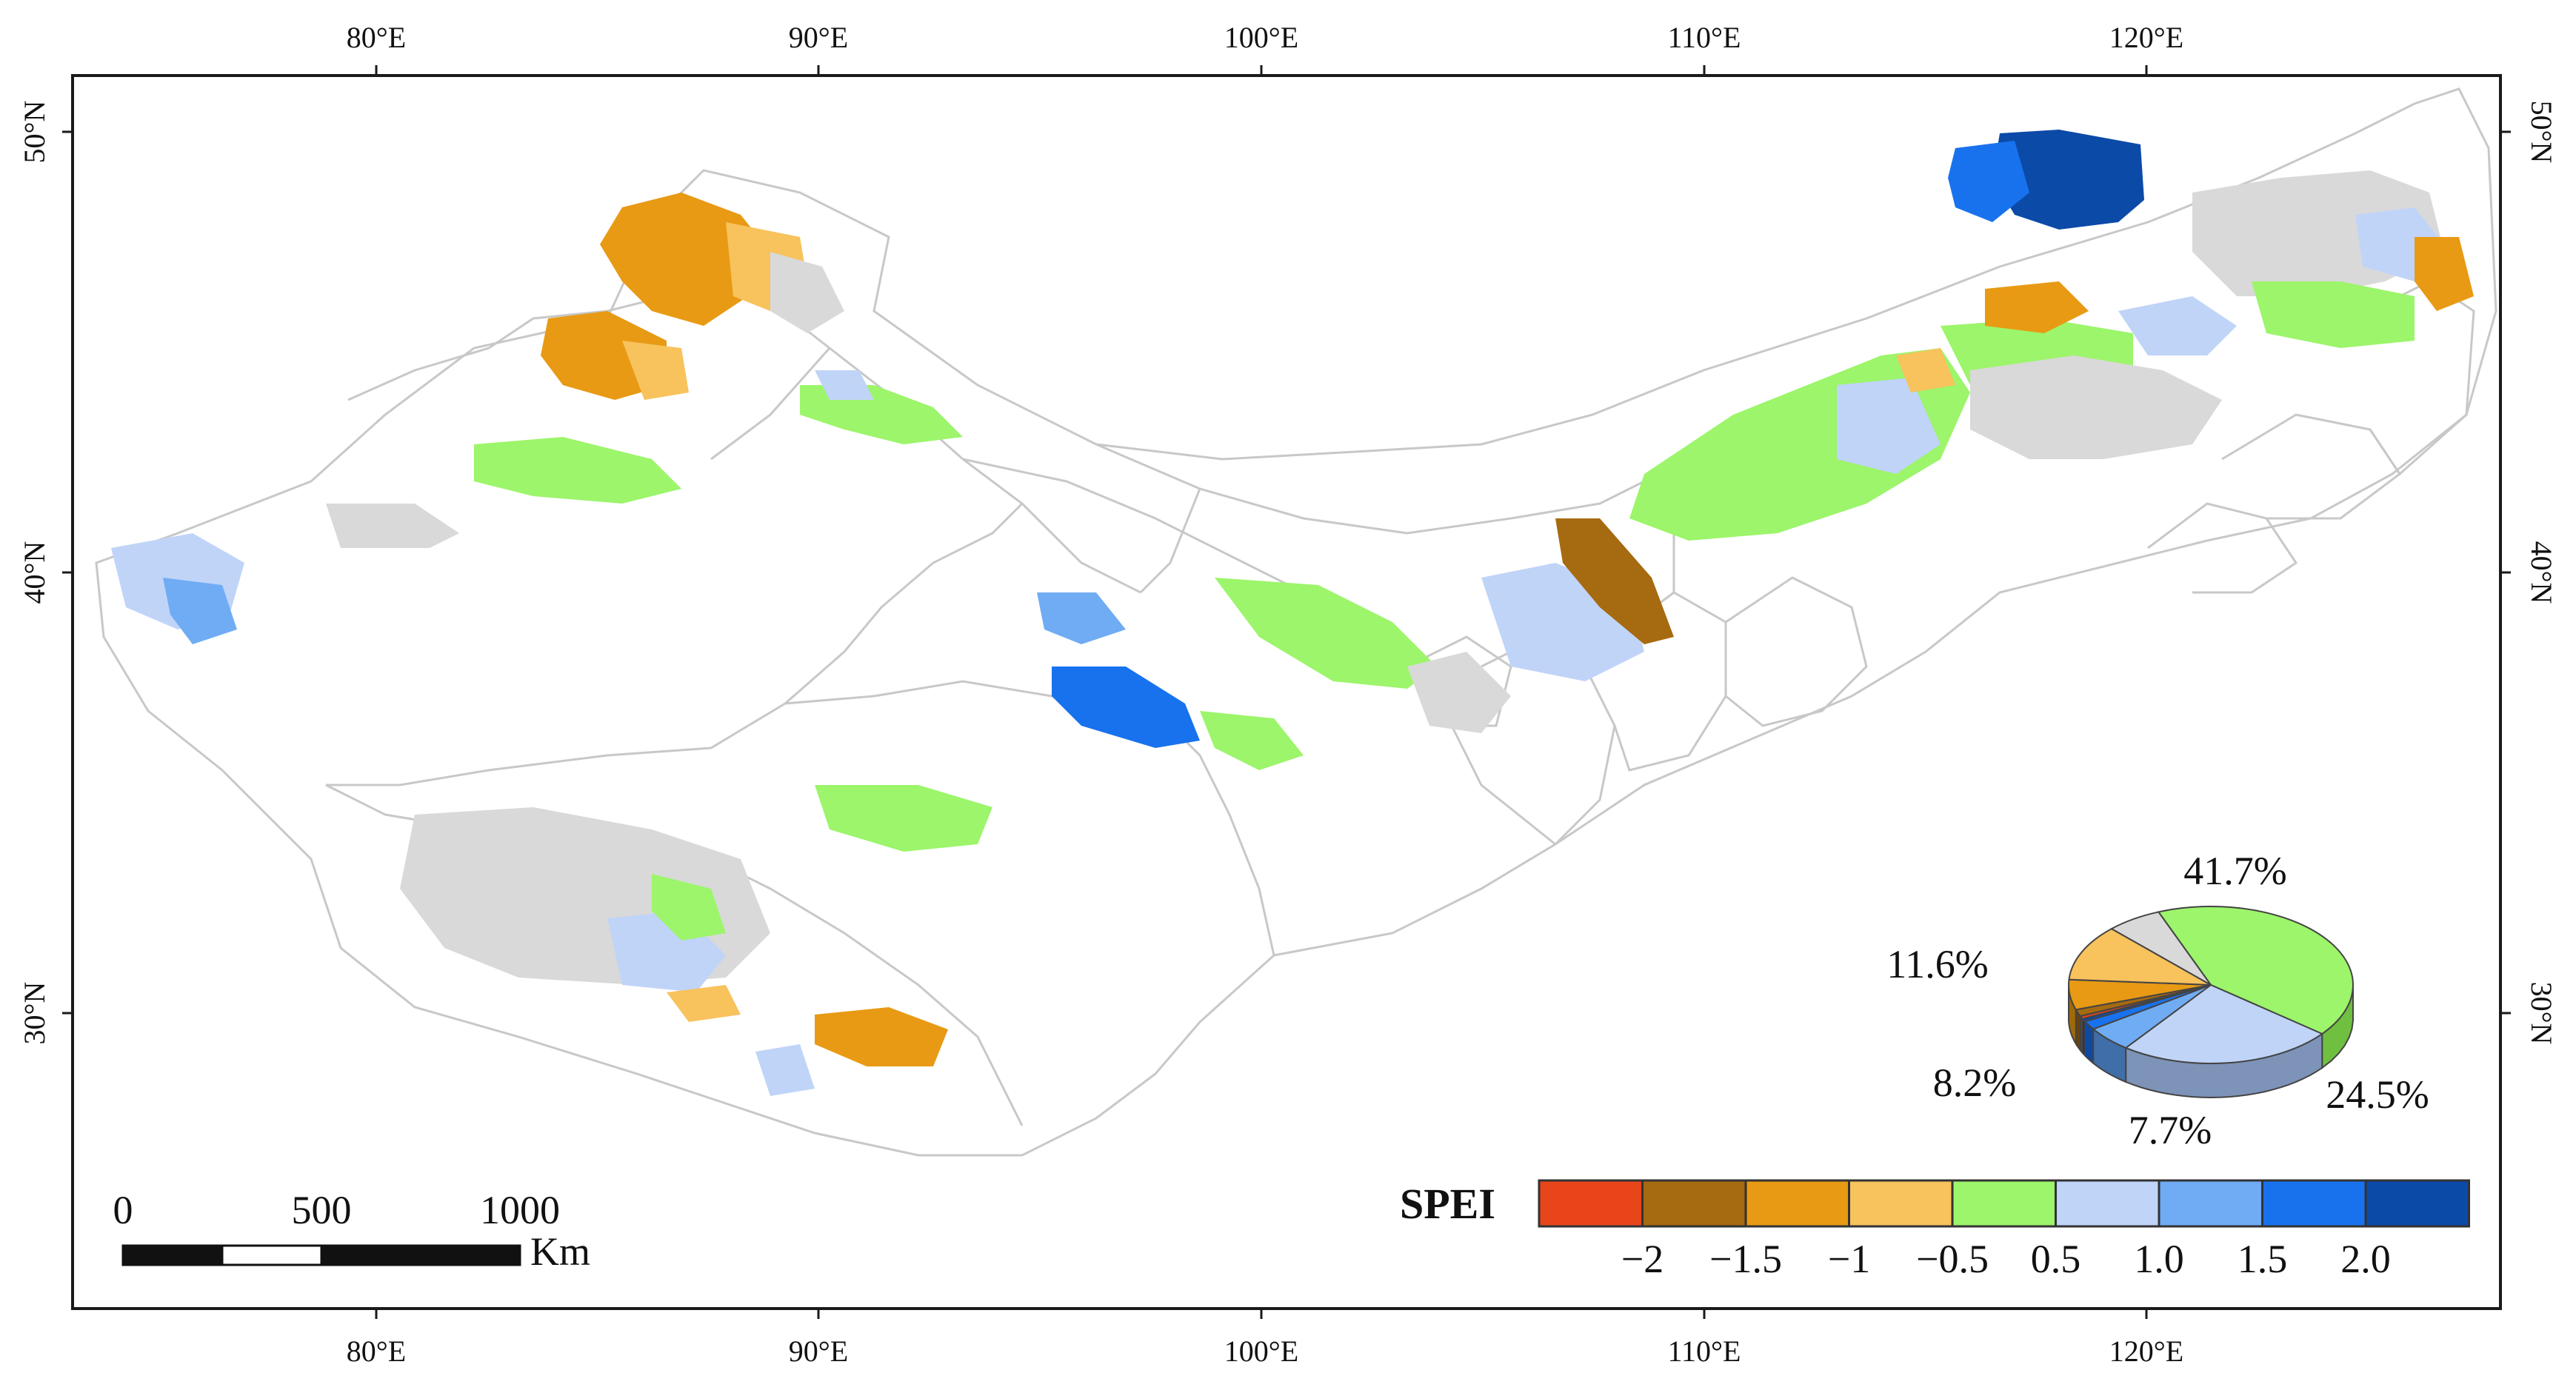 This screenshot has width=2576, height=1393. I want to click on legend-tick-2: −1, so click(1849, 1259).